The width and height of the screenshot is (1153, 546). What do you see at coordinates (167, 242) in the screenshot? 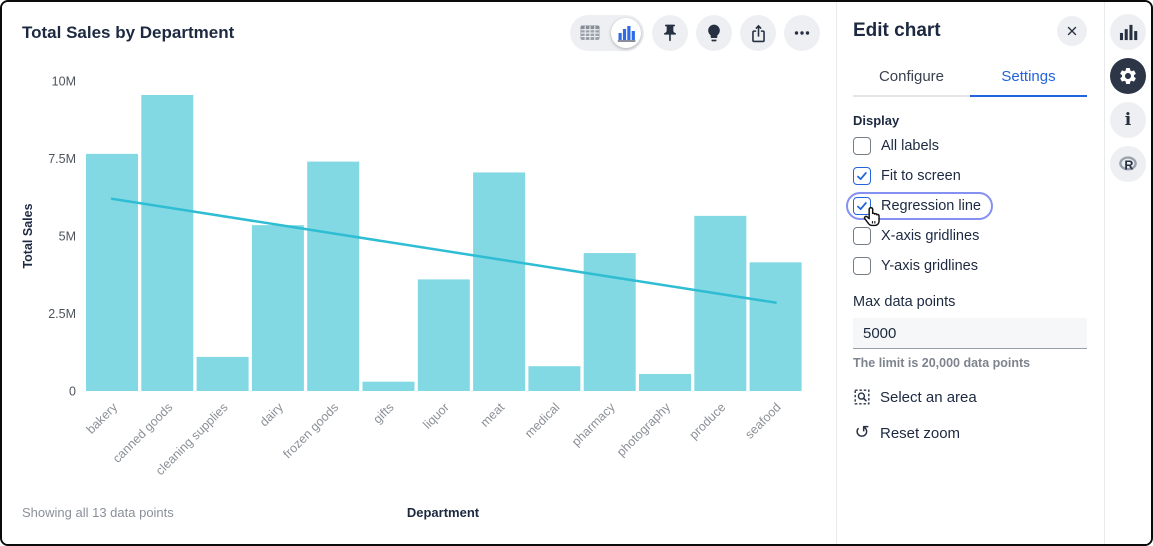
I see `bar-canned-goods` at bounding box center [167, 242].